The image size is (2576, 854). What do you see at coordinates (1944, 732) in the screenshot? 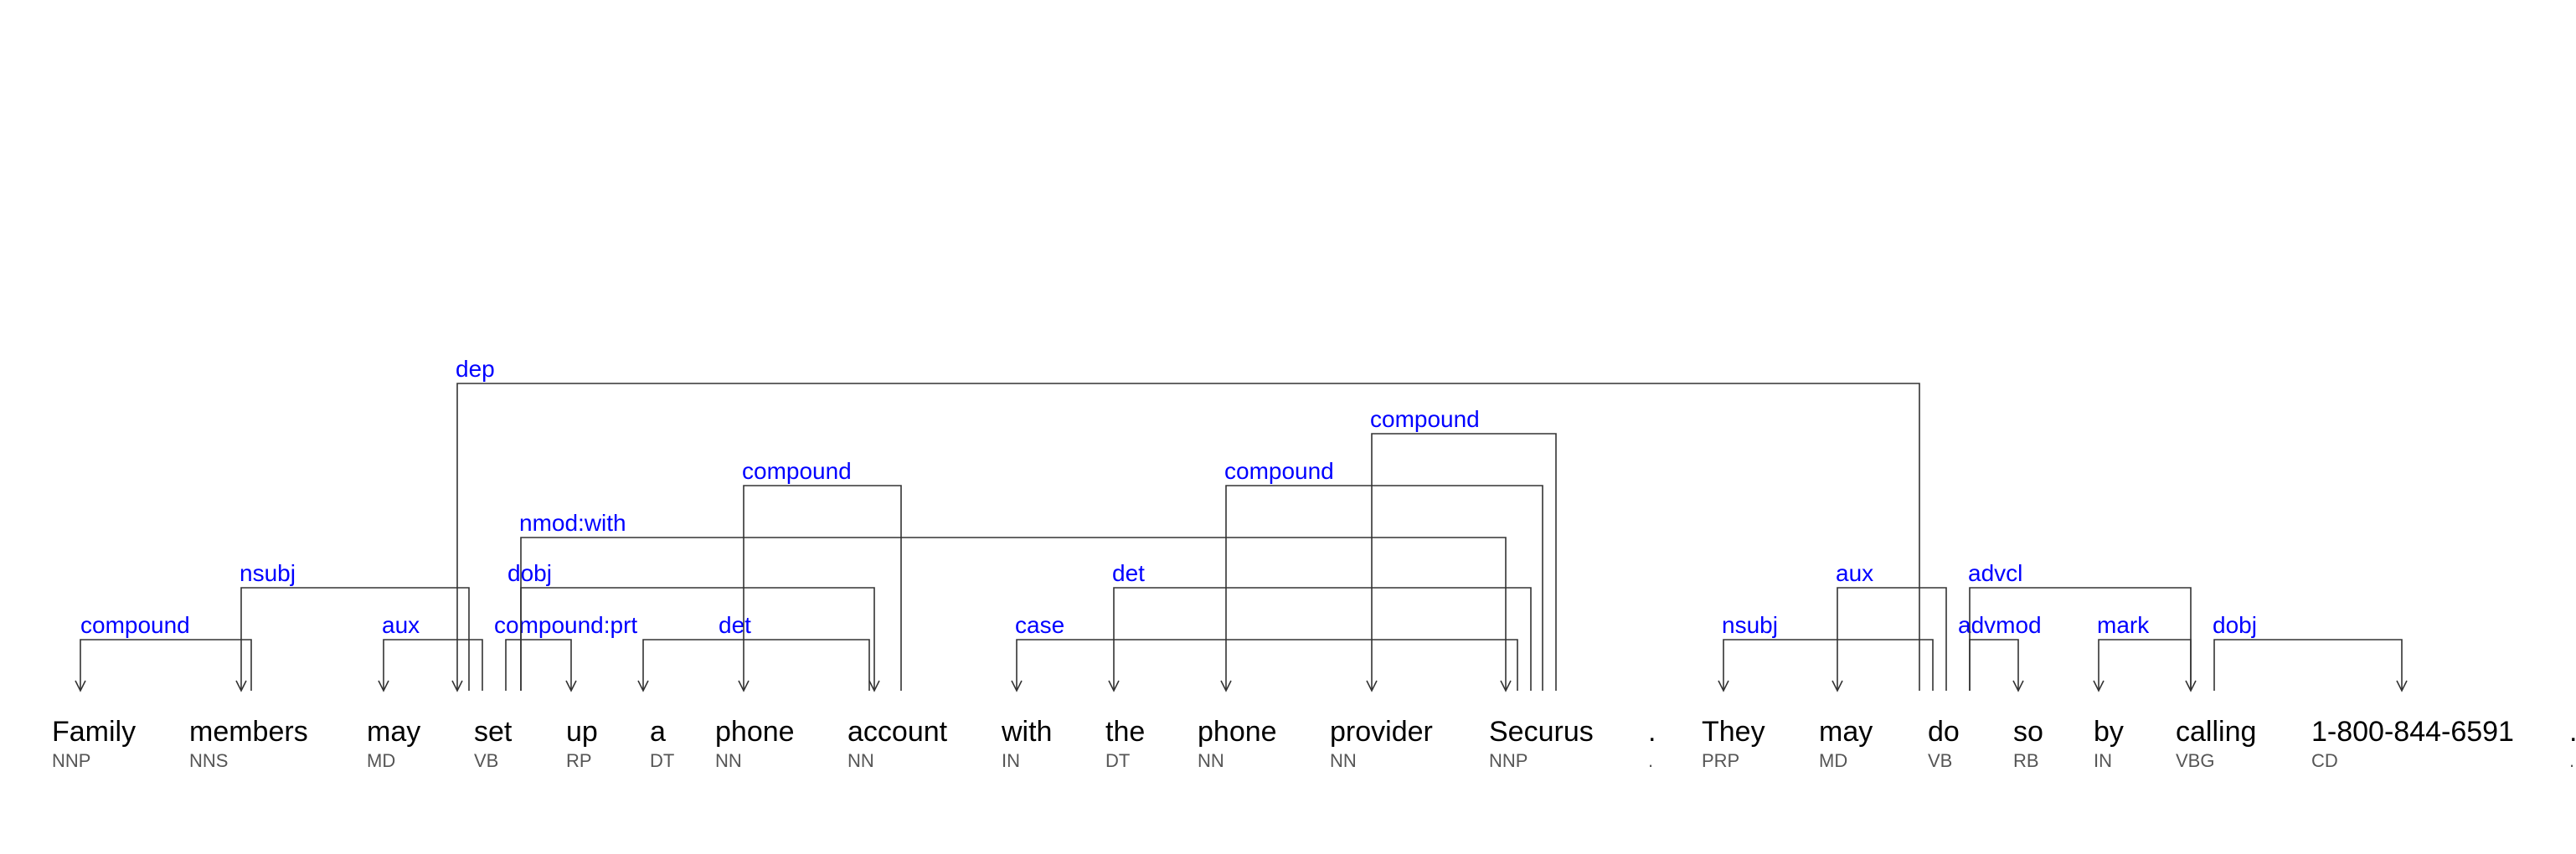
I see `token-word: do` at bounding box center [1944, 732].